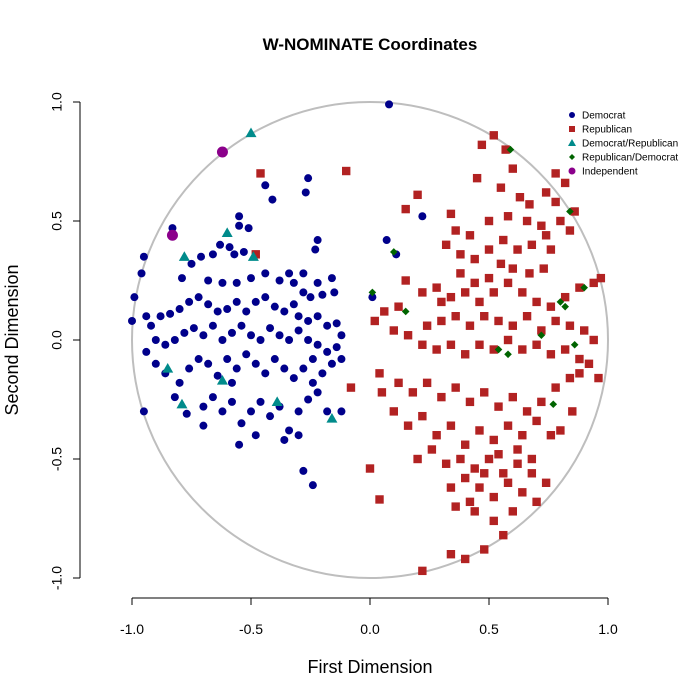 The height and width of the screenshot is (700, 700). I want to click on y-axis-label: Second Dimension, so click(12, 339).